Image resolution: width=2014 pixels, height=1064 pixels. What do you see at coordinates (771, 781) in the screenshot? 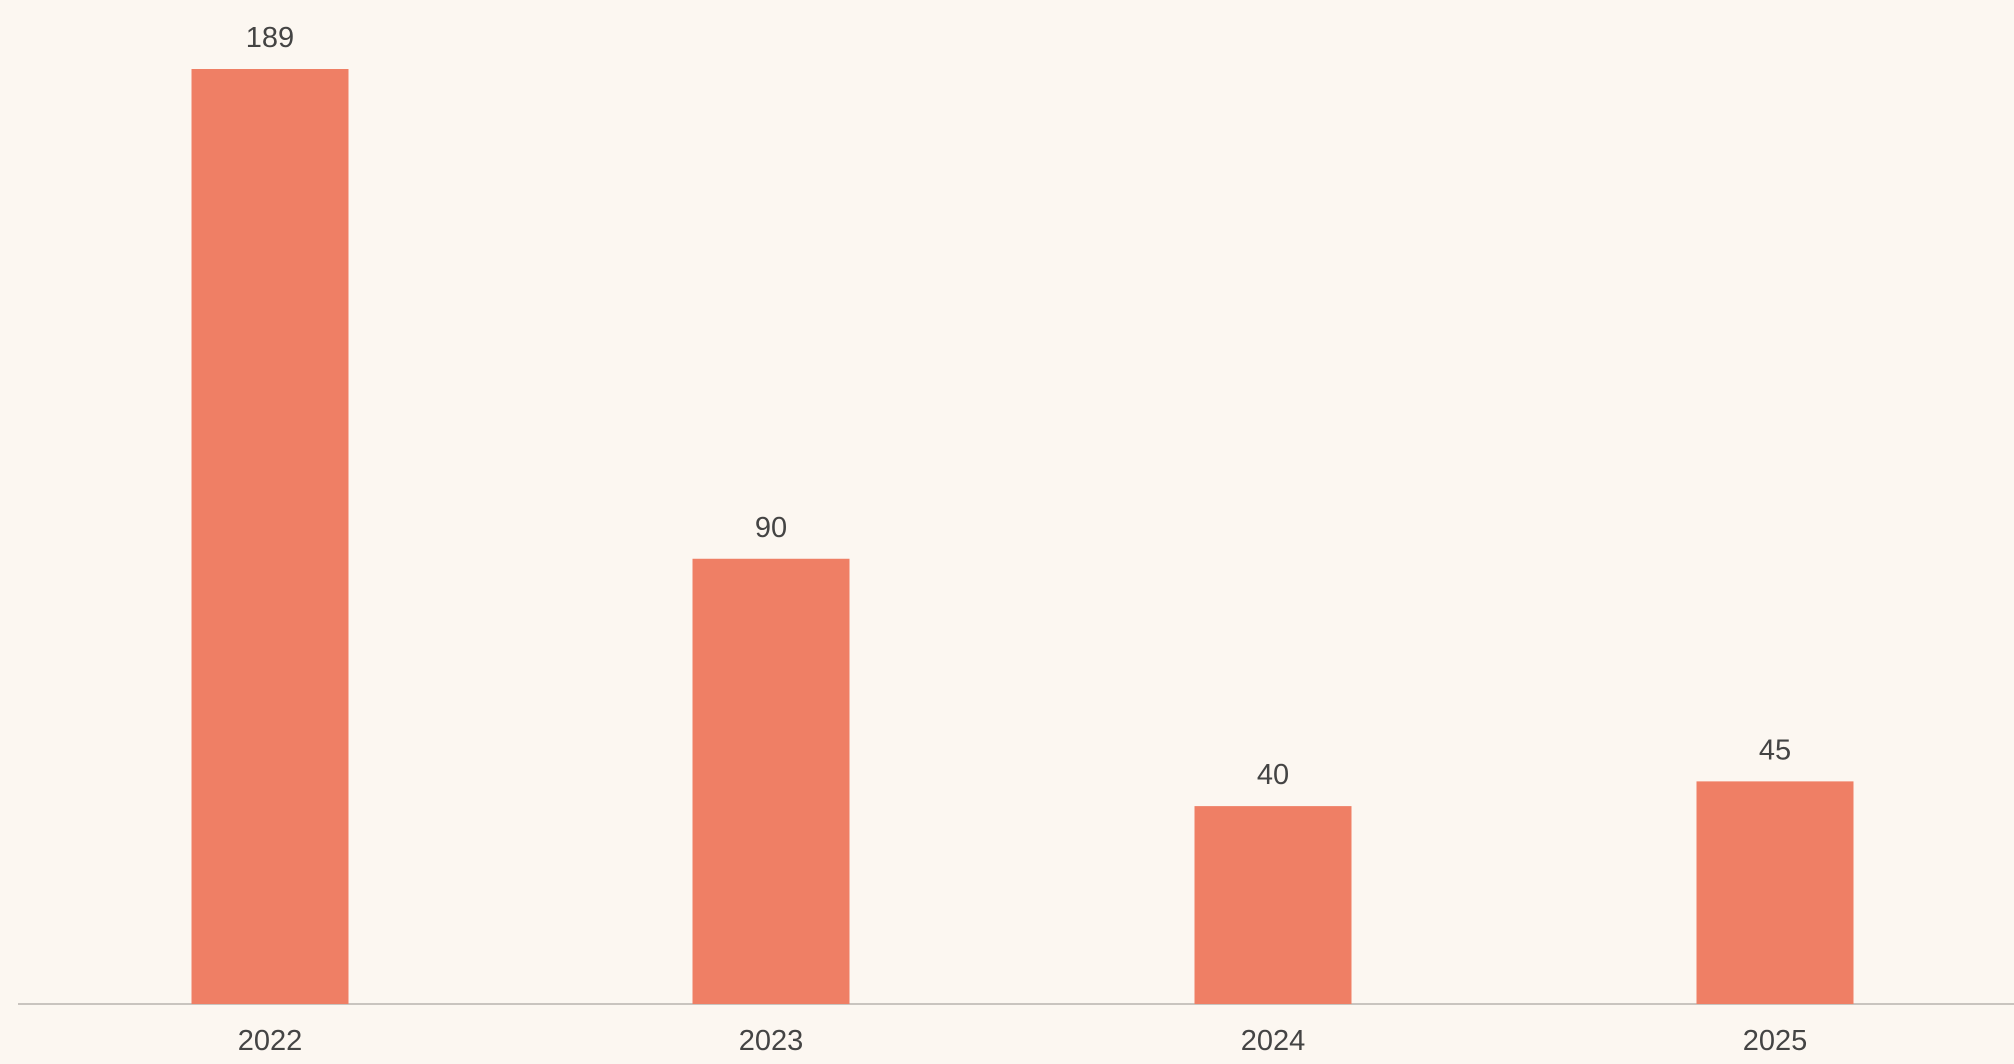
I see `bar-2023` at bounding box center [771, 781].